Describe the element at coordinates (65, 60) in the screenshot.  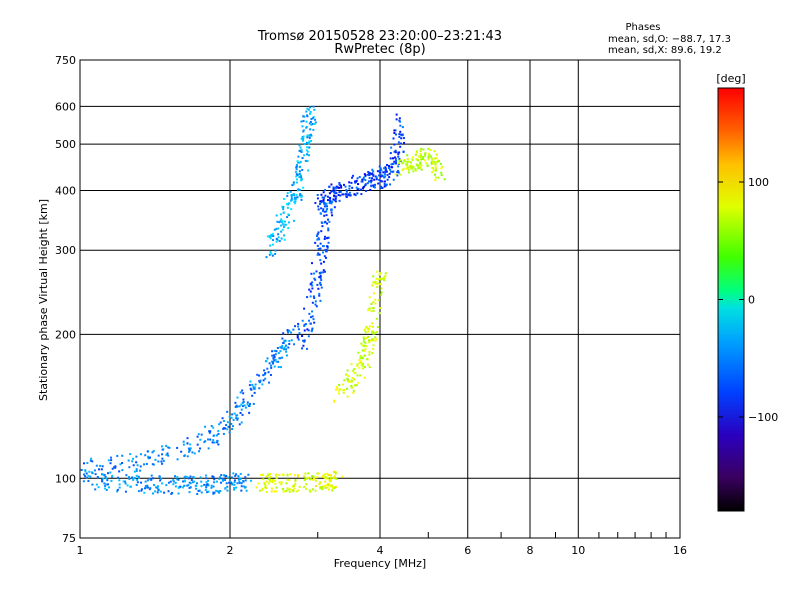
I see `y-tick-label: 750` at that location.